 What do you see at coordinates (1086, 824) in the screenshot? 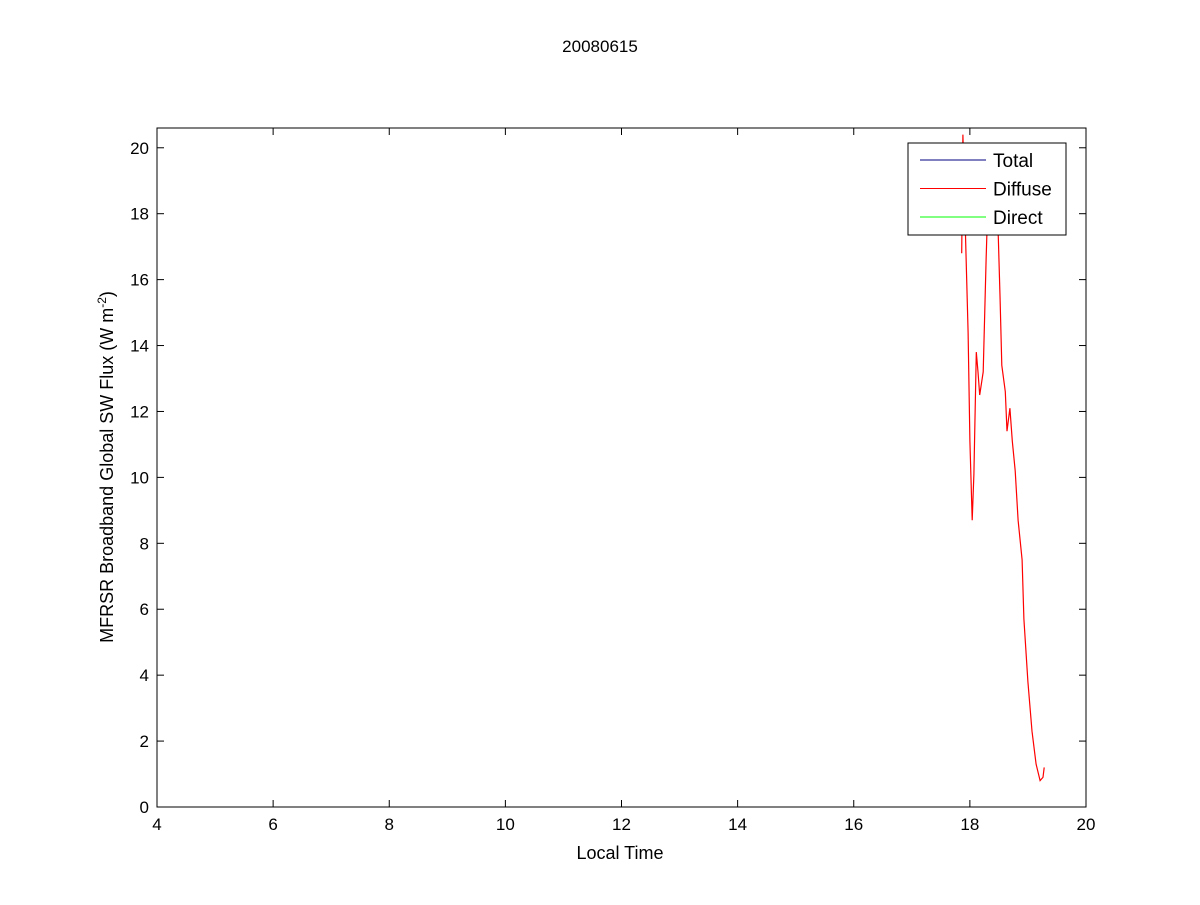
I see `x-tick-label: 20` at bounding box center [1086, 824].